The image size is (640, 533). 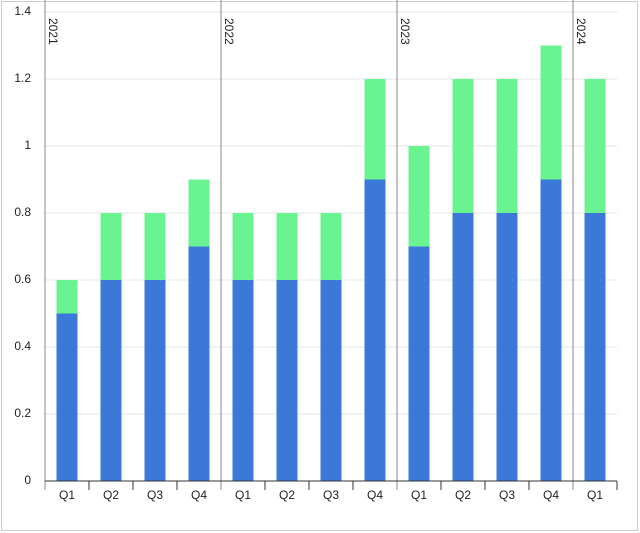 What do you see at coordinates (53, 31) in the screenshot?
I see `group-label: 2021` at bounding box center [53, 31].